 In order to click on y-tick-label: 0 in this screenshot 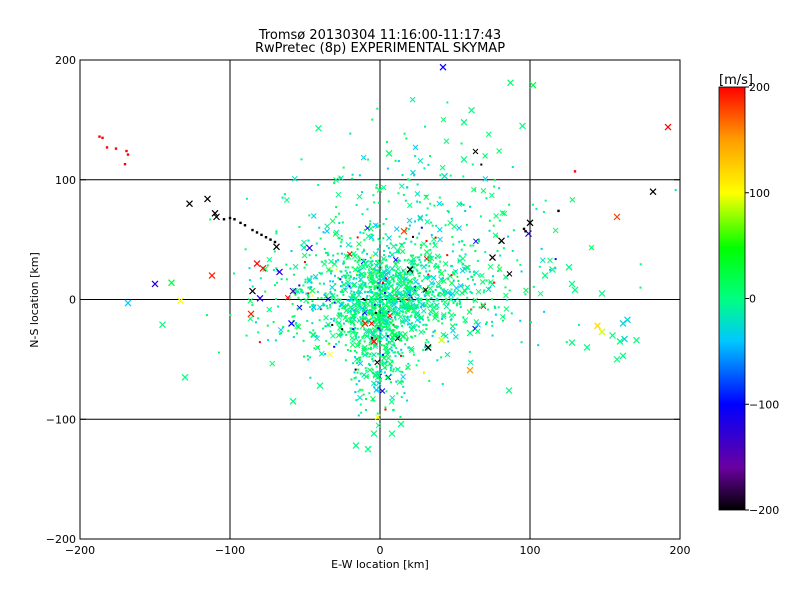, I will do `click(72, 300)`.